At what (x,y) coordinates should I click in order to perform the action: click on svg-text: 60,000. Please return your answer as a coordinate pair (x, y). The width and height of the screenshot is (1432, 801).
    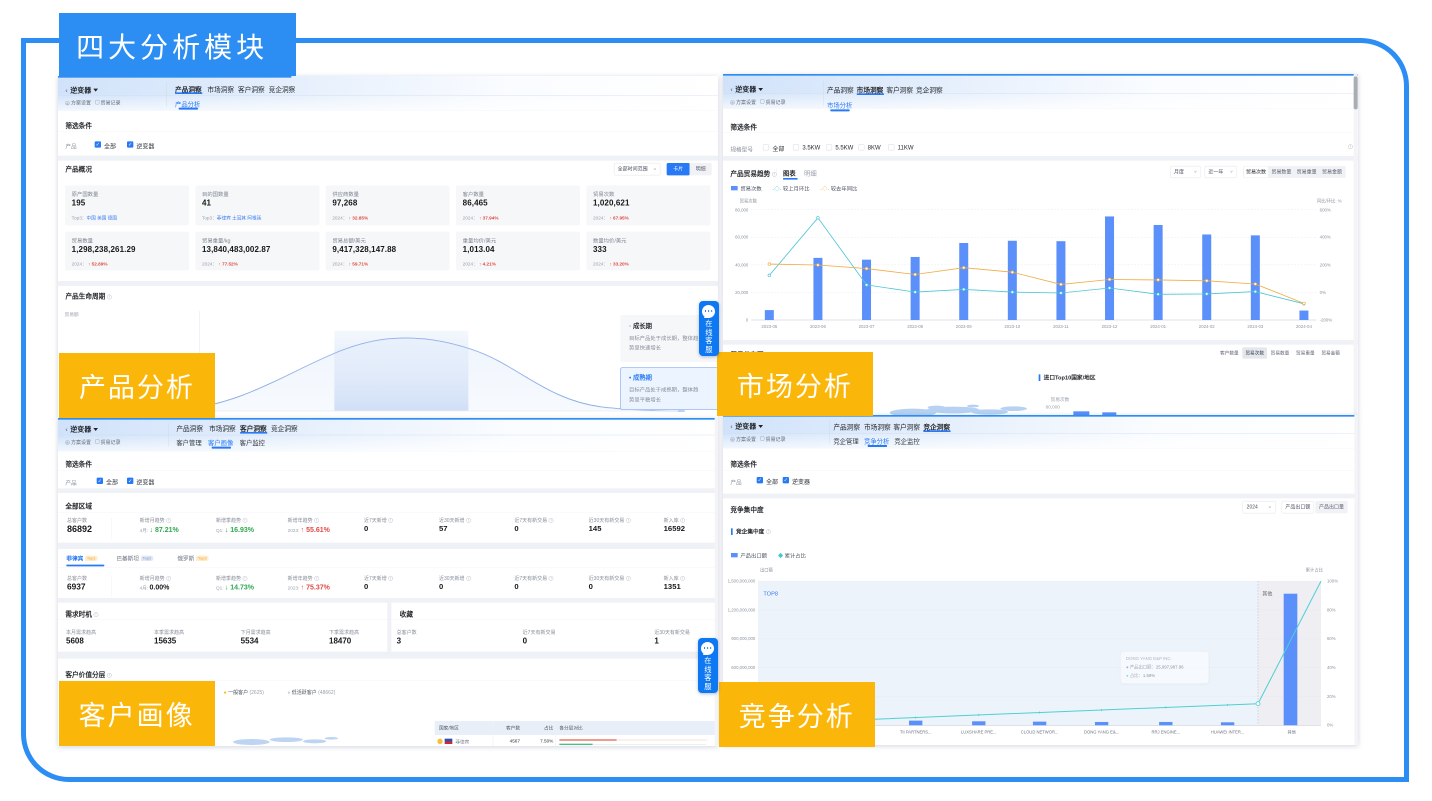
    Looking at the image, I should click on (742, 236).